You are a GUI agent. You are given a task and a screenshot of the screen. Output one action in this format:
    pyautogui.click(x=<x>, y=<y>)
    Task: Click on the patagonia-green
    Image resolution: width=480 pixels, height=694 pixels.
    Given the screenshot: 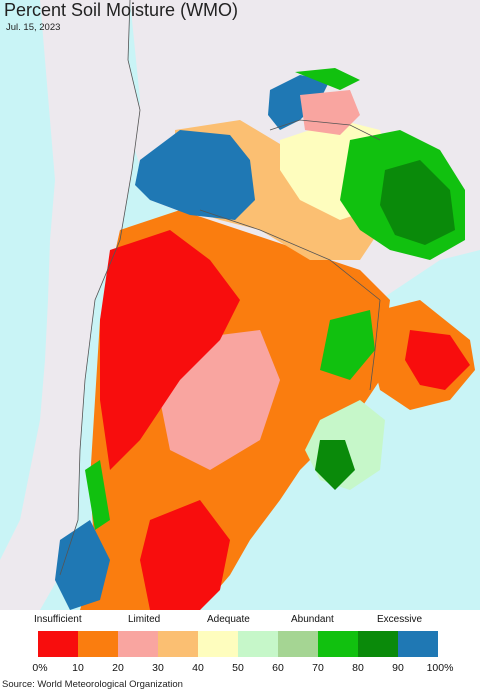 What is the action you would take?
    pyautogui.click(x=97, y=495)
    